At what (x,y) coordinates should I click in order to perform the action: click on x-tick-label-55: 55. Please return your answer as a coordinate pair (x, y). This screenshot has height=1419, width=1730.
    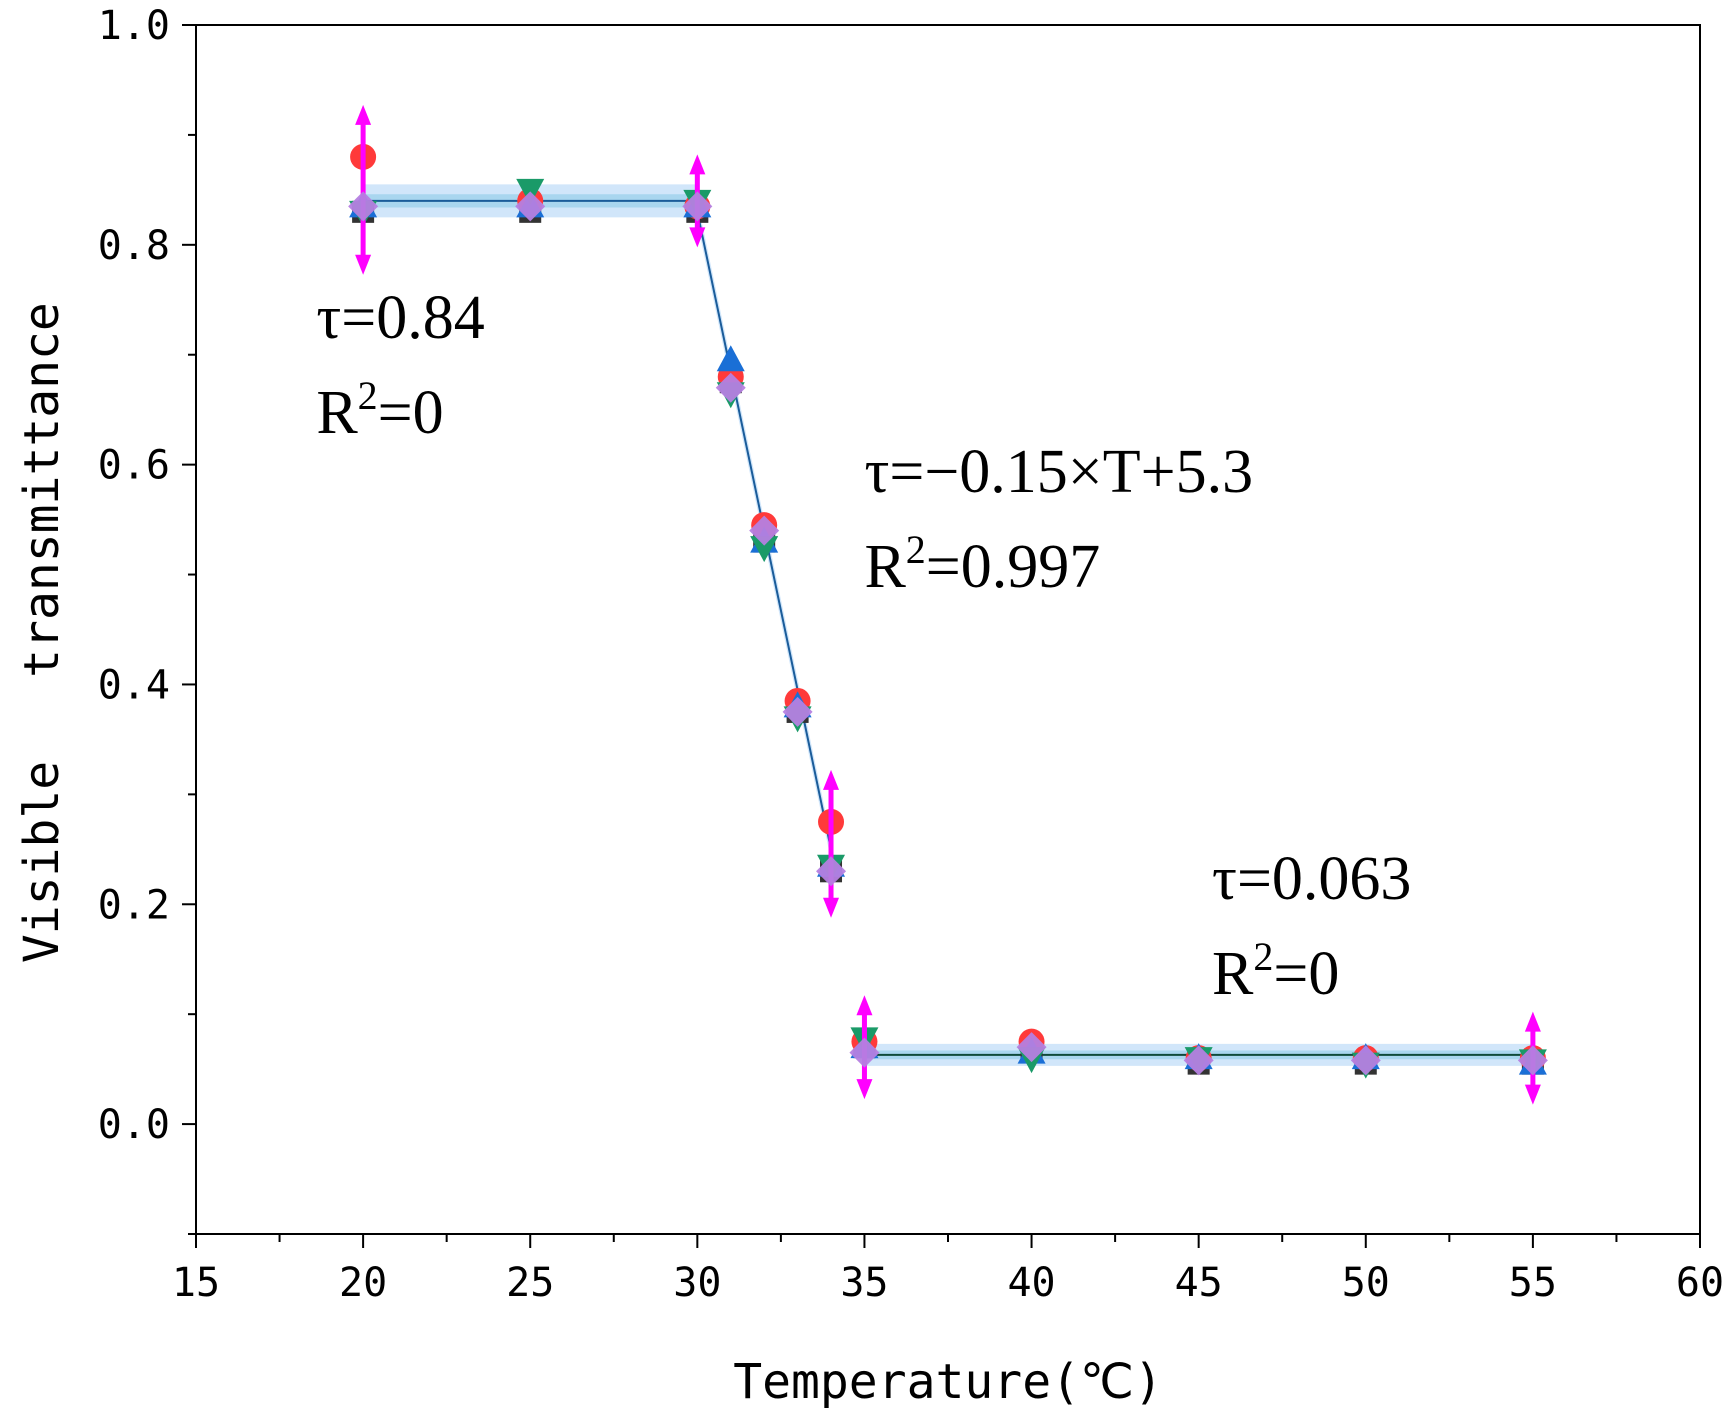
    Looking at the image, I should click on (1533, 1283).